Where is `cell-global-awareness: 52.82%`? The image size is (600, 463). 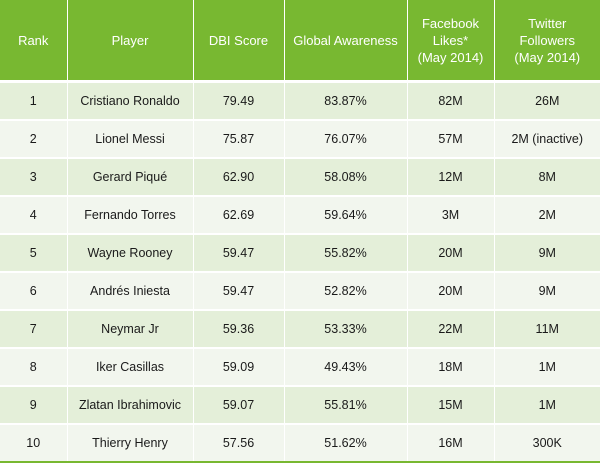 cell-global-awareness: 52.82% is located at coordinates (346, 291).